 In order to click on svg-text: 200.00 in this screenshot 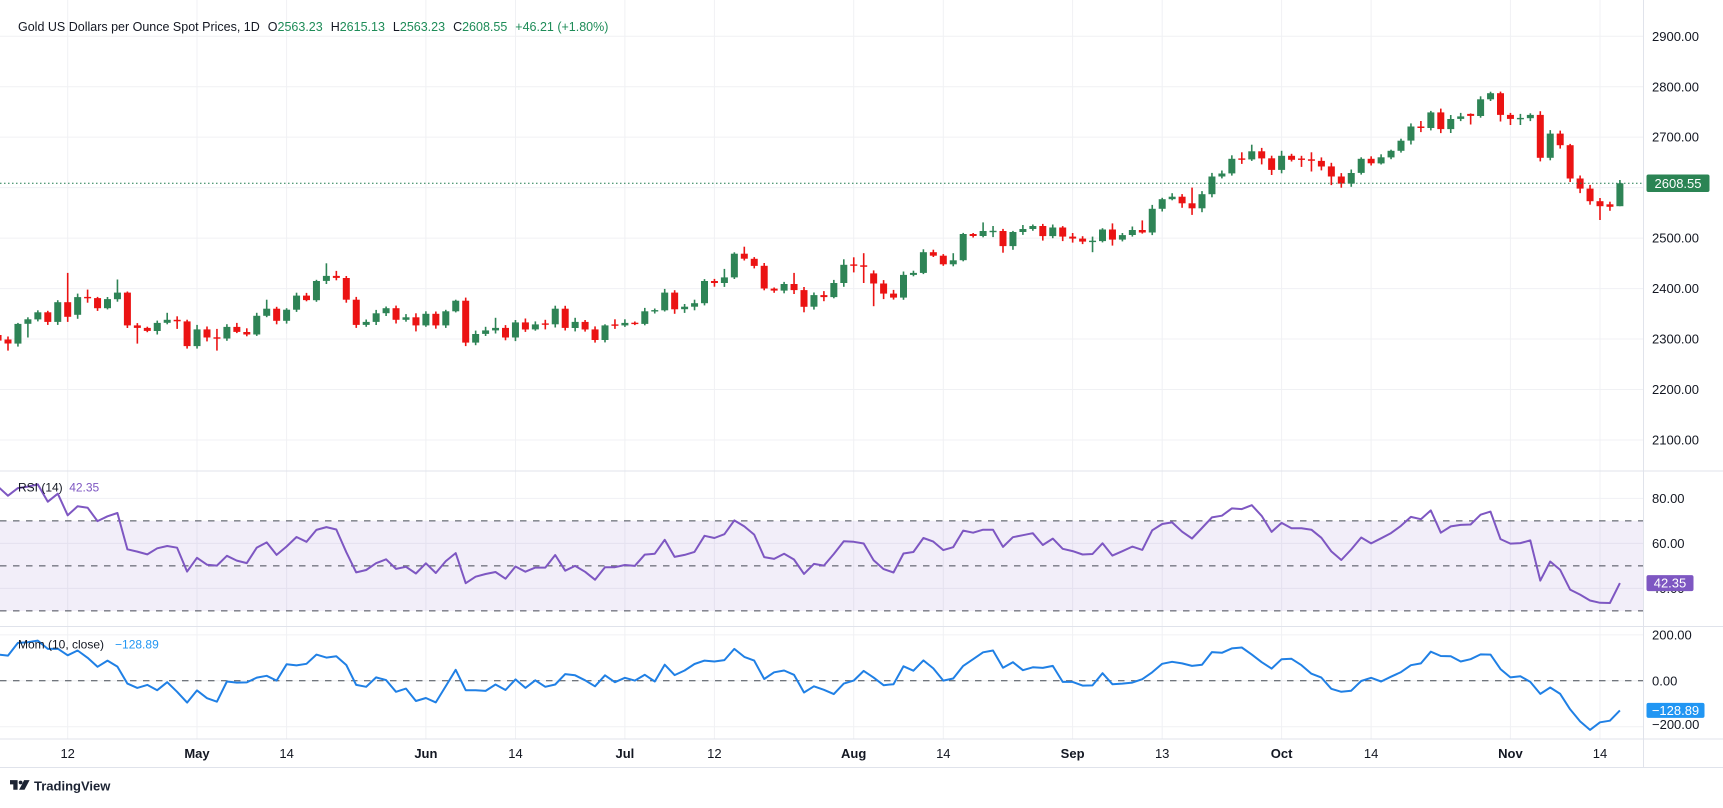, I will do `click(1672, 635)`.